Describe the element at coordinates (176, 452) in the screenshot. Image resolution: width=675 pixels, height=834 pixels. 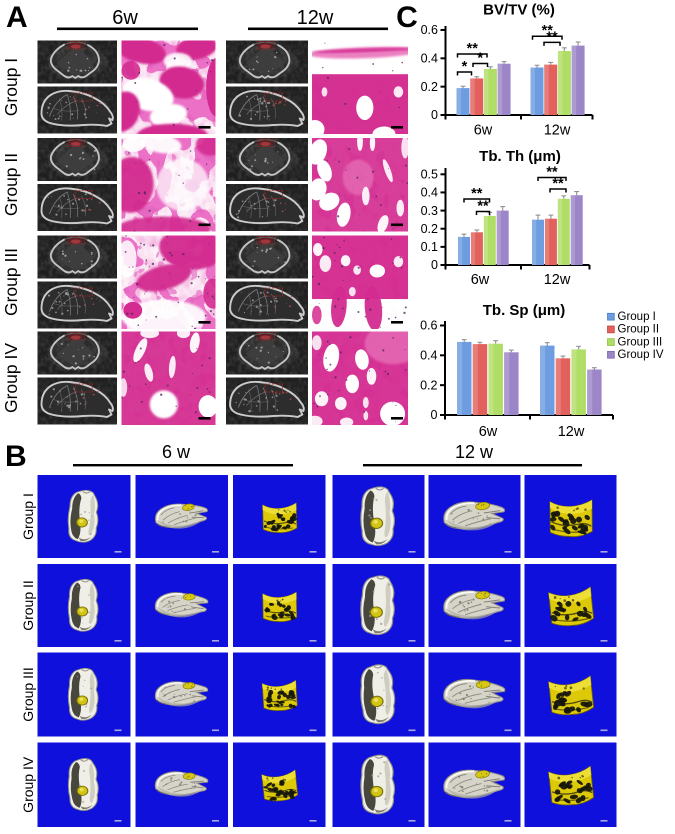
I see `svg-text: 6 w` at that location.